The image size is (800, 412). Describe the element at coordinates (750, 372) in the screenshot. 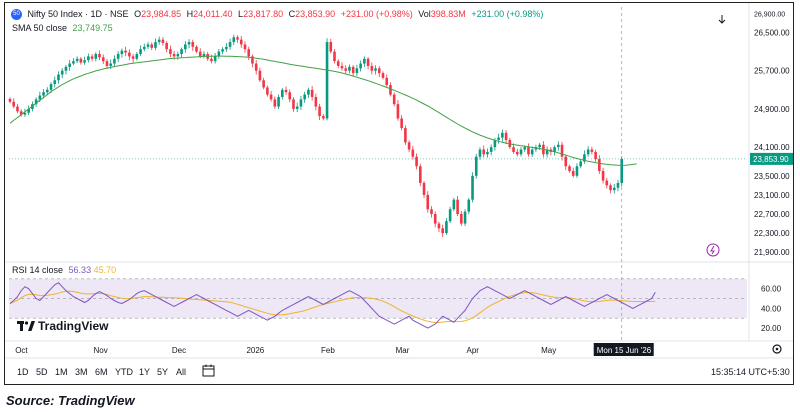

I see `clock: 15:35:14 UTC+5:30` at that location.